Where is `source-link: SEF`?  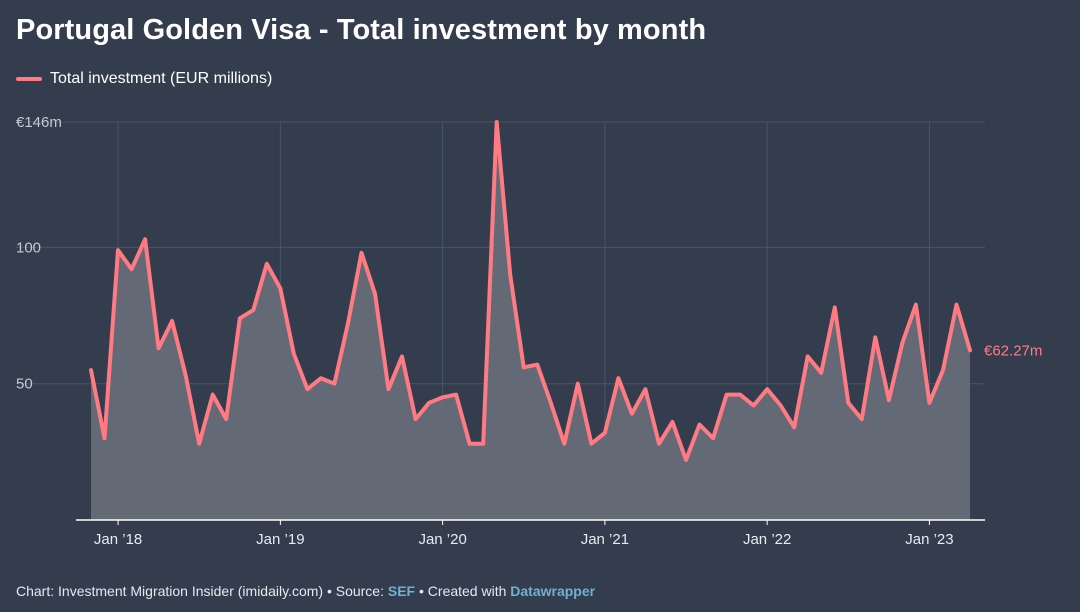 source-link: SEF is located at coordinates (401, 591).